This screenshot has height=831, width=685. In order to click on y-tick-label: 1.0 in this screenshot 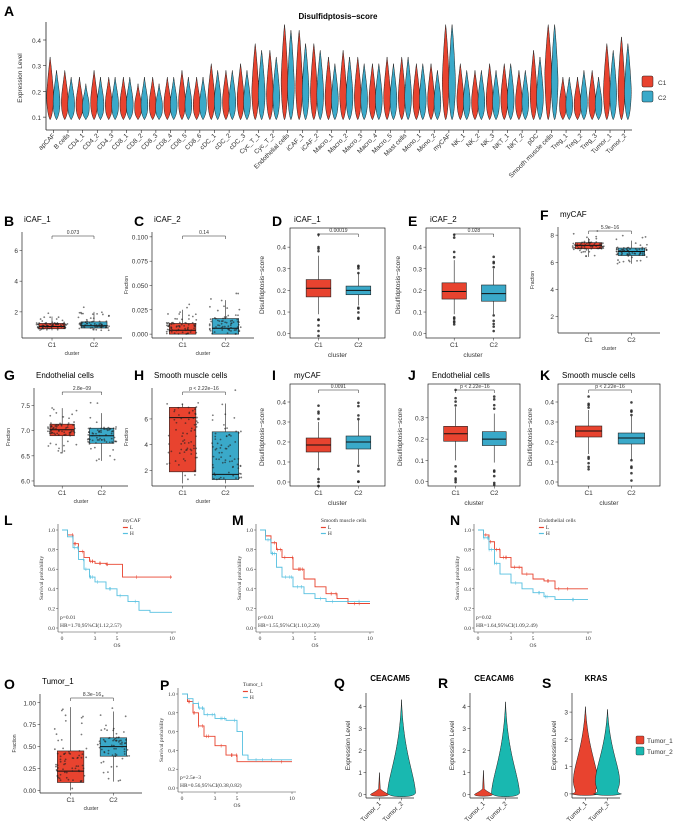, I will do `click(171, 695)`.